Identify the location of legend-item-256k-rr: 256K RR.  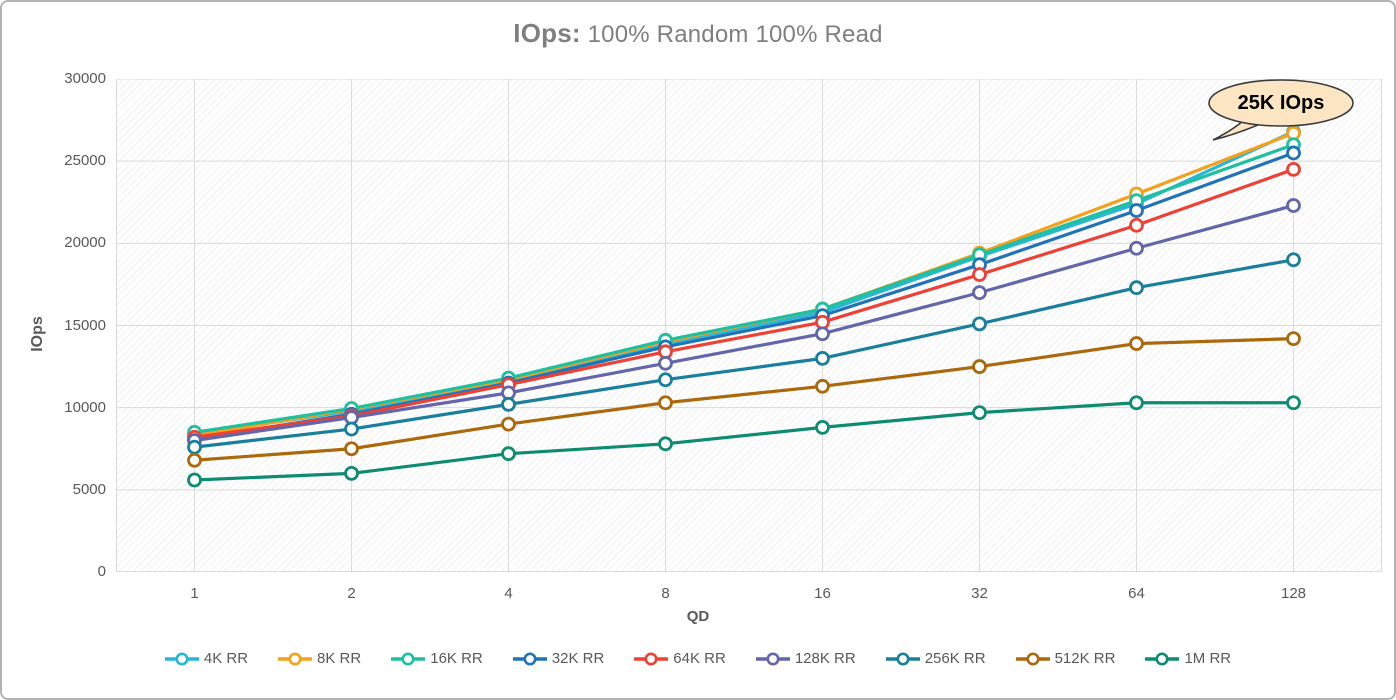
(935, 658).